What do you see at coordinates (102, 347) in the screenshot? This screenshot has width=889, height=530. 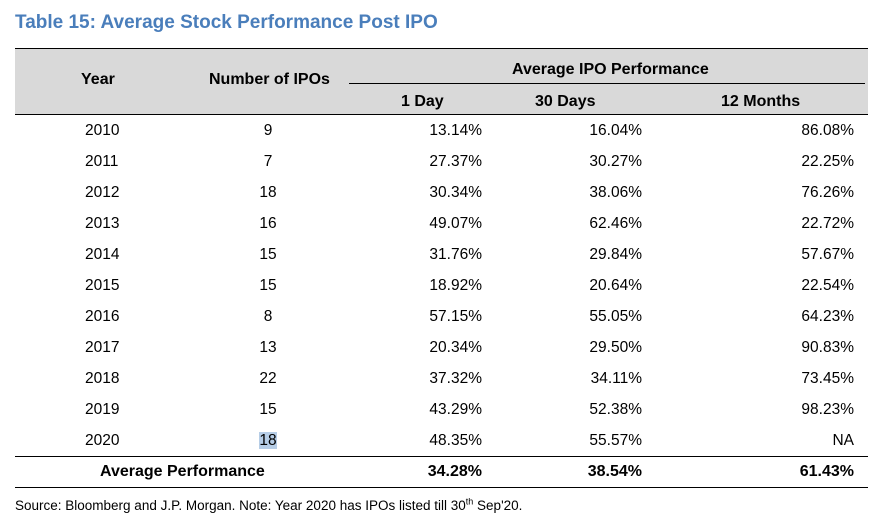 I see `cell-year: 2017` at bounding box center [102, 347].